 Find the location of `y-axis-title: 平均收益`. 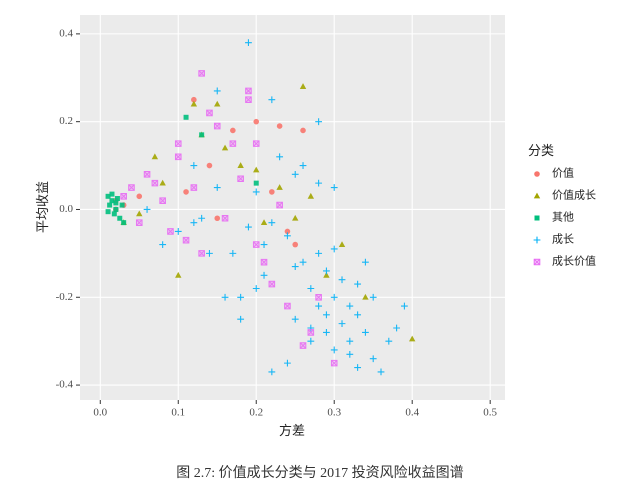

y-axis-title: 平均收益 is located at coordinates (42, 207).